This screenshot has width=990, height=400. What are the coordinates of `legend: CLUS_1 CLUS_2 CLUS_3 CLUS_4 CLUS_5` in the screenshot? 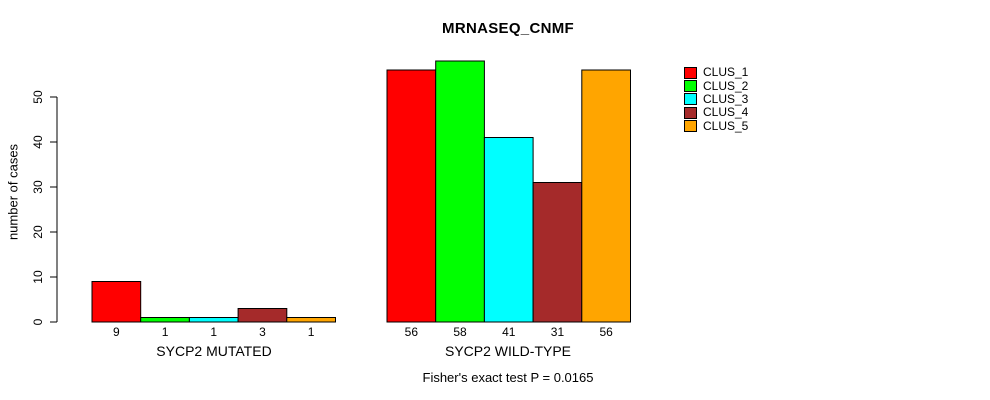 It's located at (716, 99).